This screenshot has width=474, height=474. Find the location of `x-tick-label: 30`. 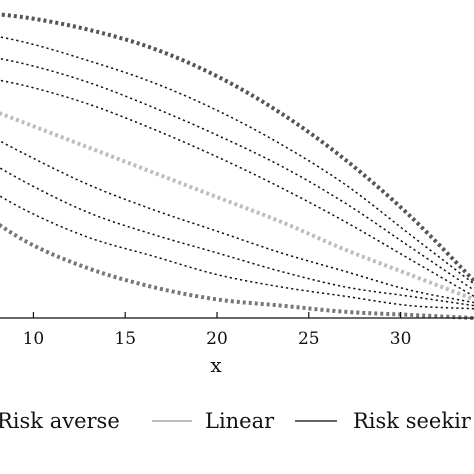

x-tick-label: 30 is located at coordinates (401, 339).